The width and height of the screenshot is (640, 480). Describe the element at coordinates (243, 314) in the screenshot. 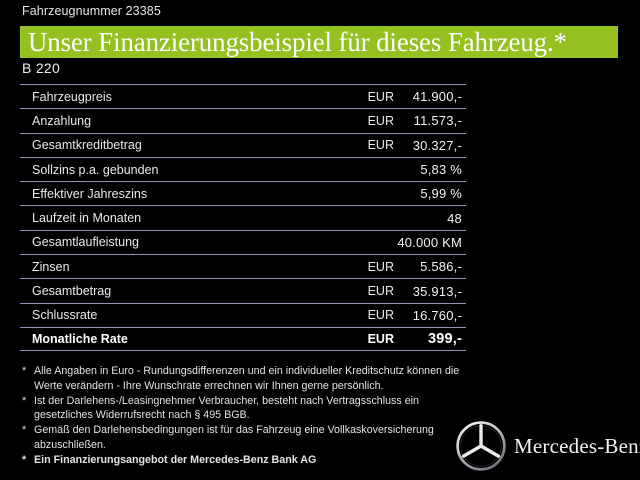

I see `finance-row: Schlussrate EUR 16.760,-` at that location.